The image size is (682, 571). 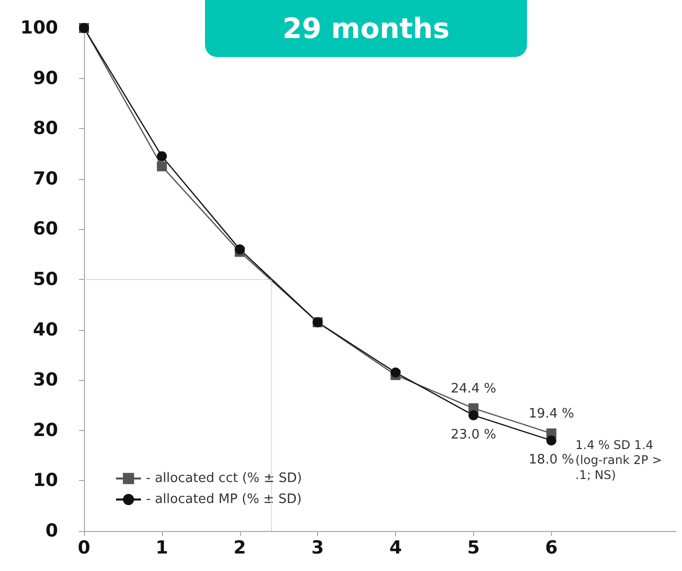 I want to click on x-tick-label: 0, so click(x=84, y=548).